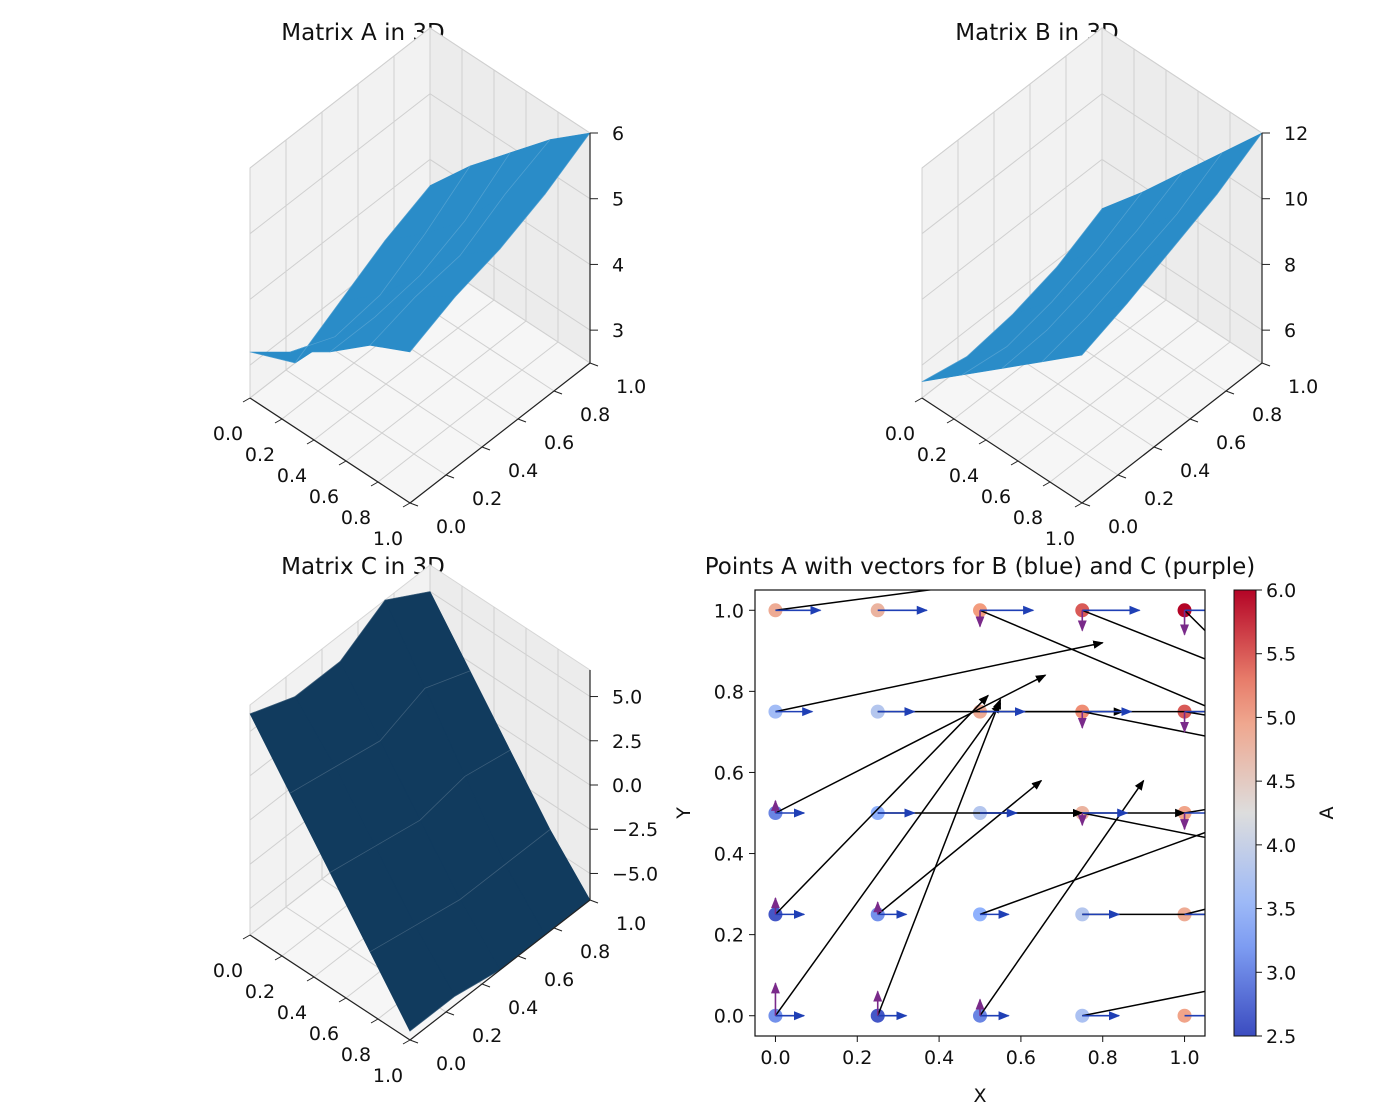  What do you see at coordinates (1281, 910) in the screenshot?
I see `colorbar-tick-label: 3.5` at bounding box center [1281, 910].